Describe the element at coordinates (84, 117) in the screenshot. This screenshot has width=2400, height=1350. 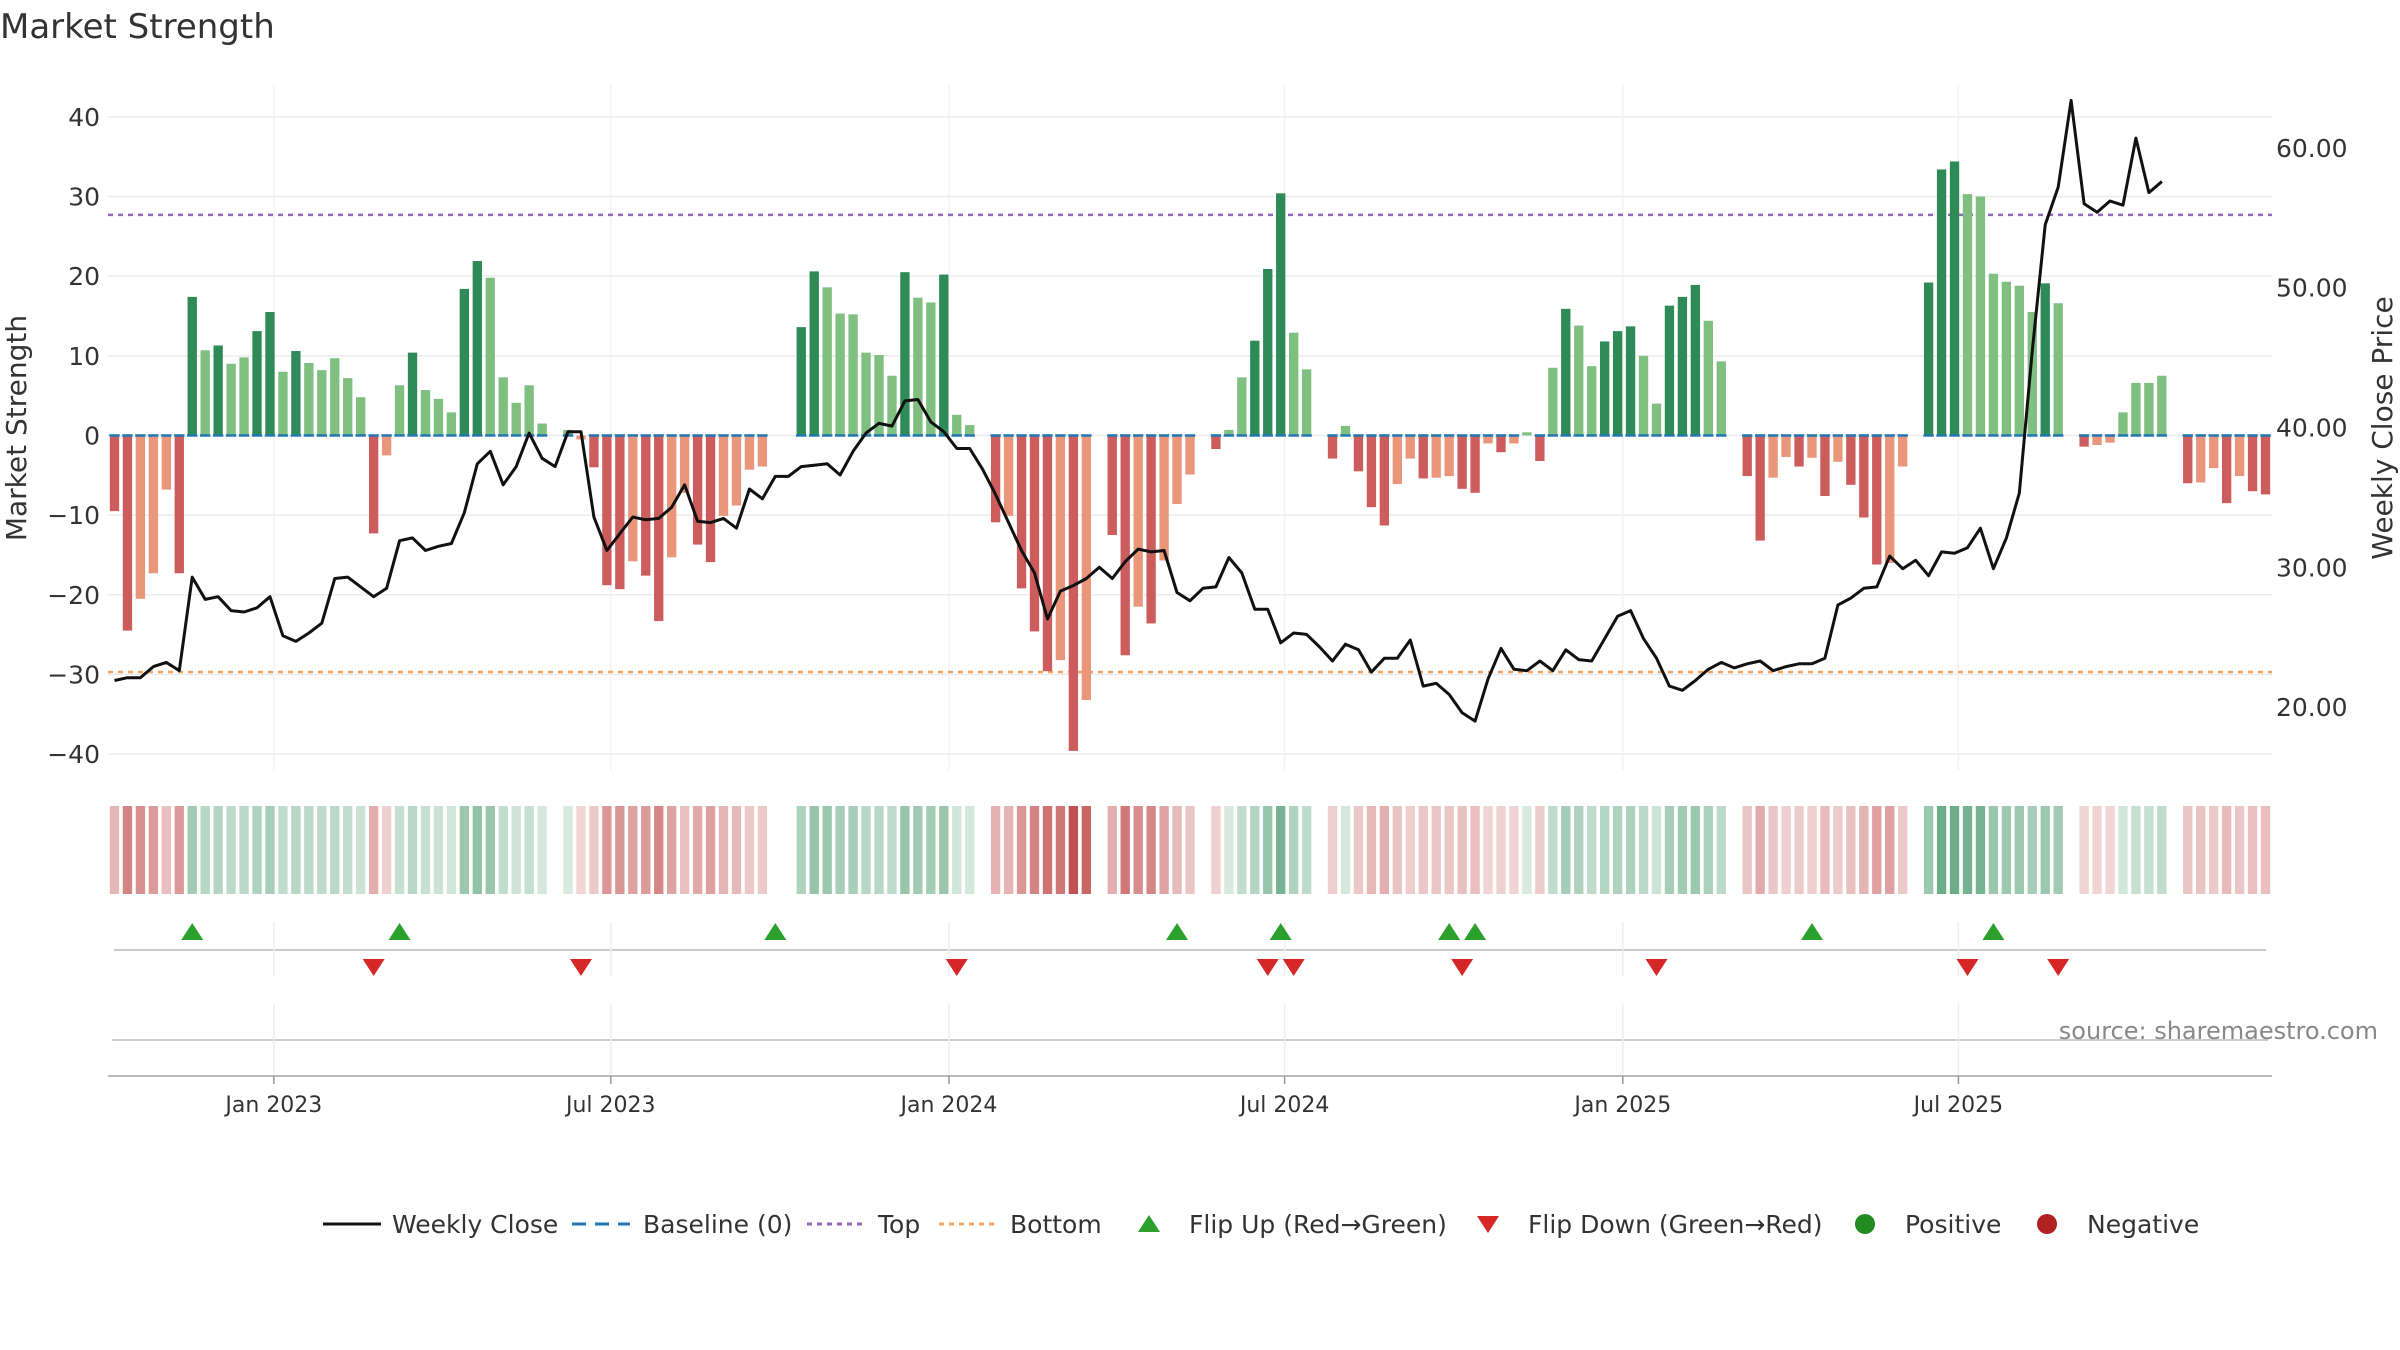
I see `y-tick-label: 40` at that location.